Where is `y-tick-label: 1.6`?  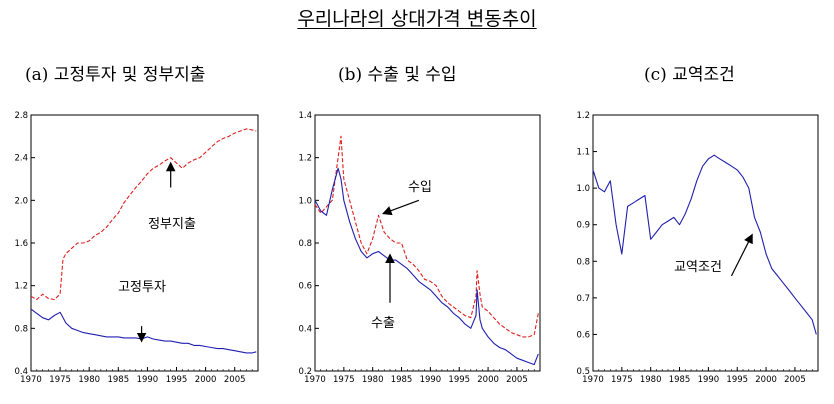 y-tick-label: 1.6 is located at coordinates (21, 244).